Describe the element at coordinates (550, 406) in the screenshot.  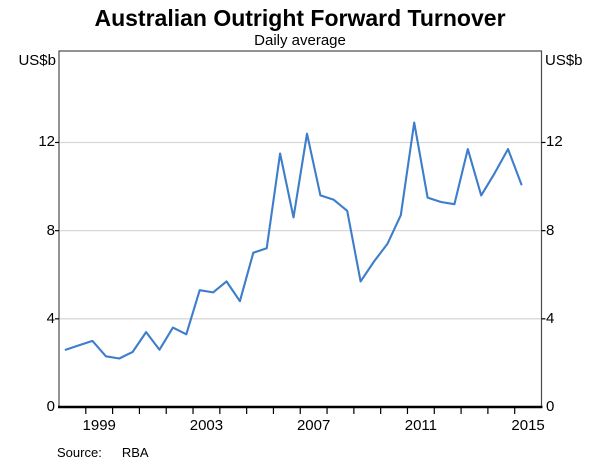
I see `y-axis-tick-label-right: 0` at that location.